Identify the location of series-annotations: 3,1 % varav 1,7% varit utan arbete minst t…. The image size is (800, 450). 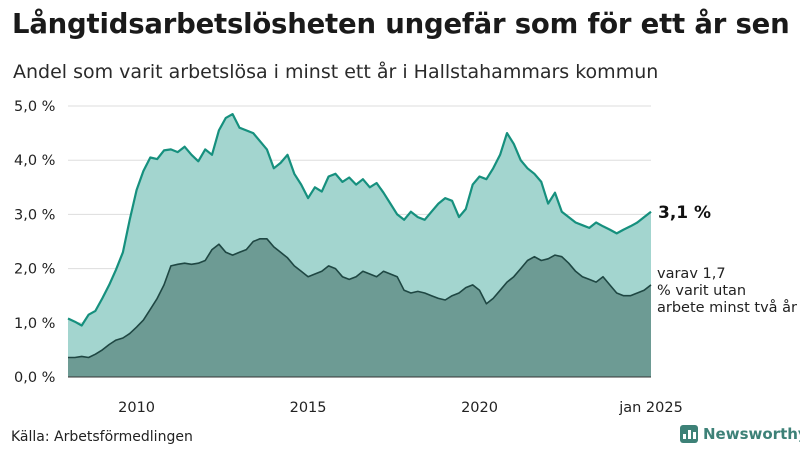
(727, 259).